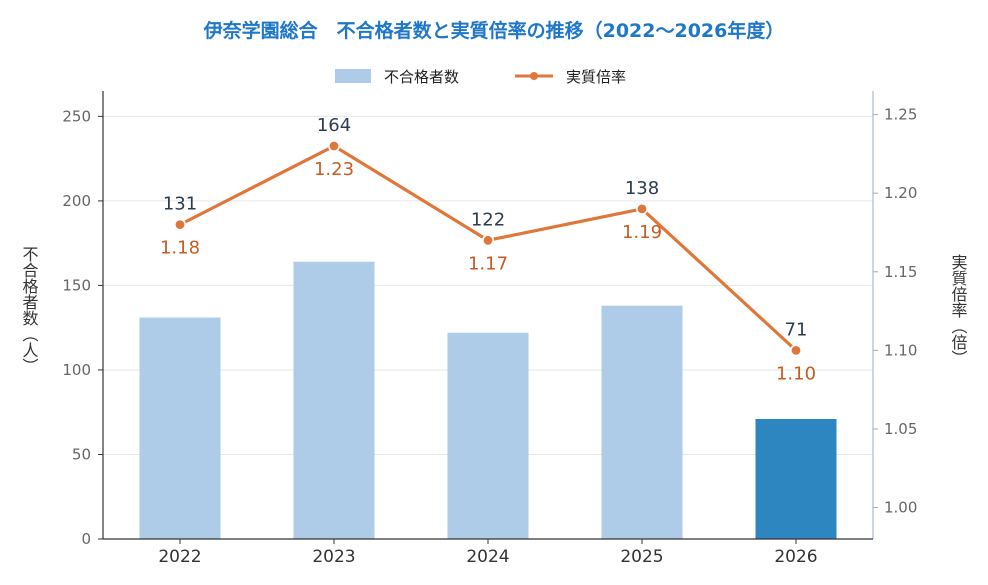  What do you see at coordinates (900, 115) in the screenshot?
I see `right-tick-label: 1.25` at bounding box center [900, 115].